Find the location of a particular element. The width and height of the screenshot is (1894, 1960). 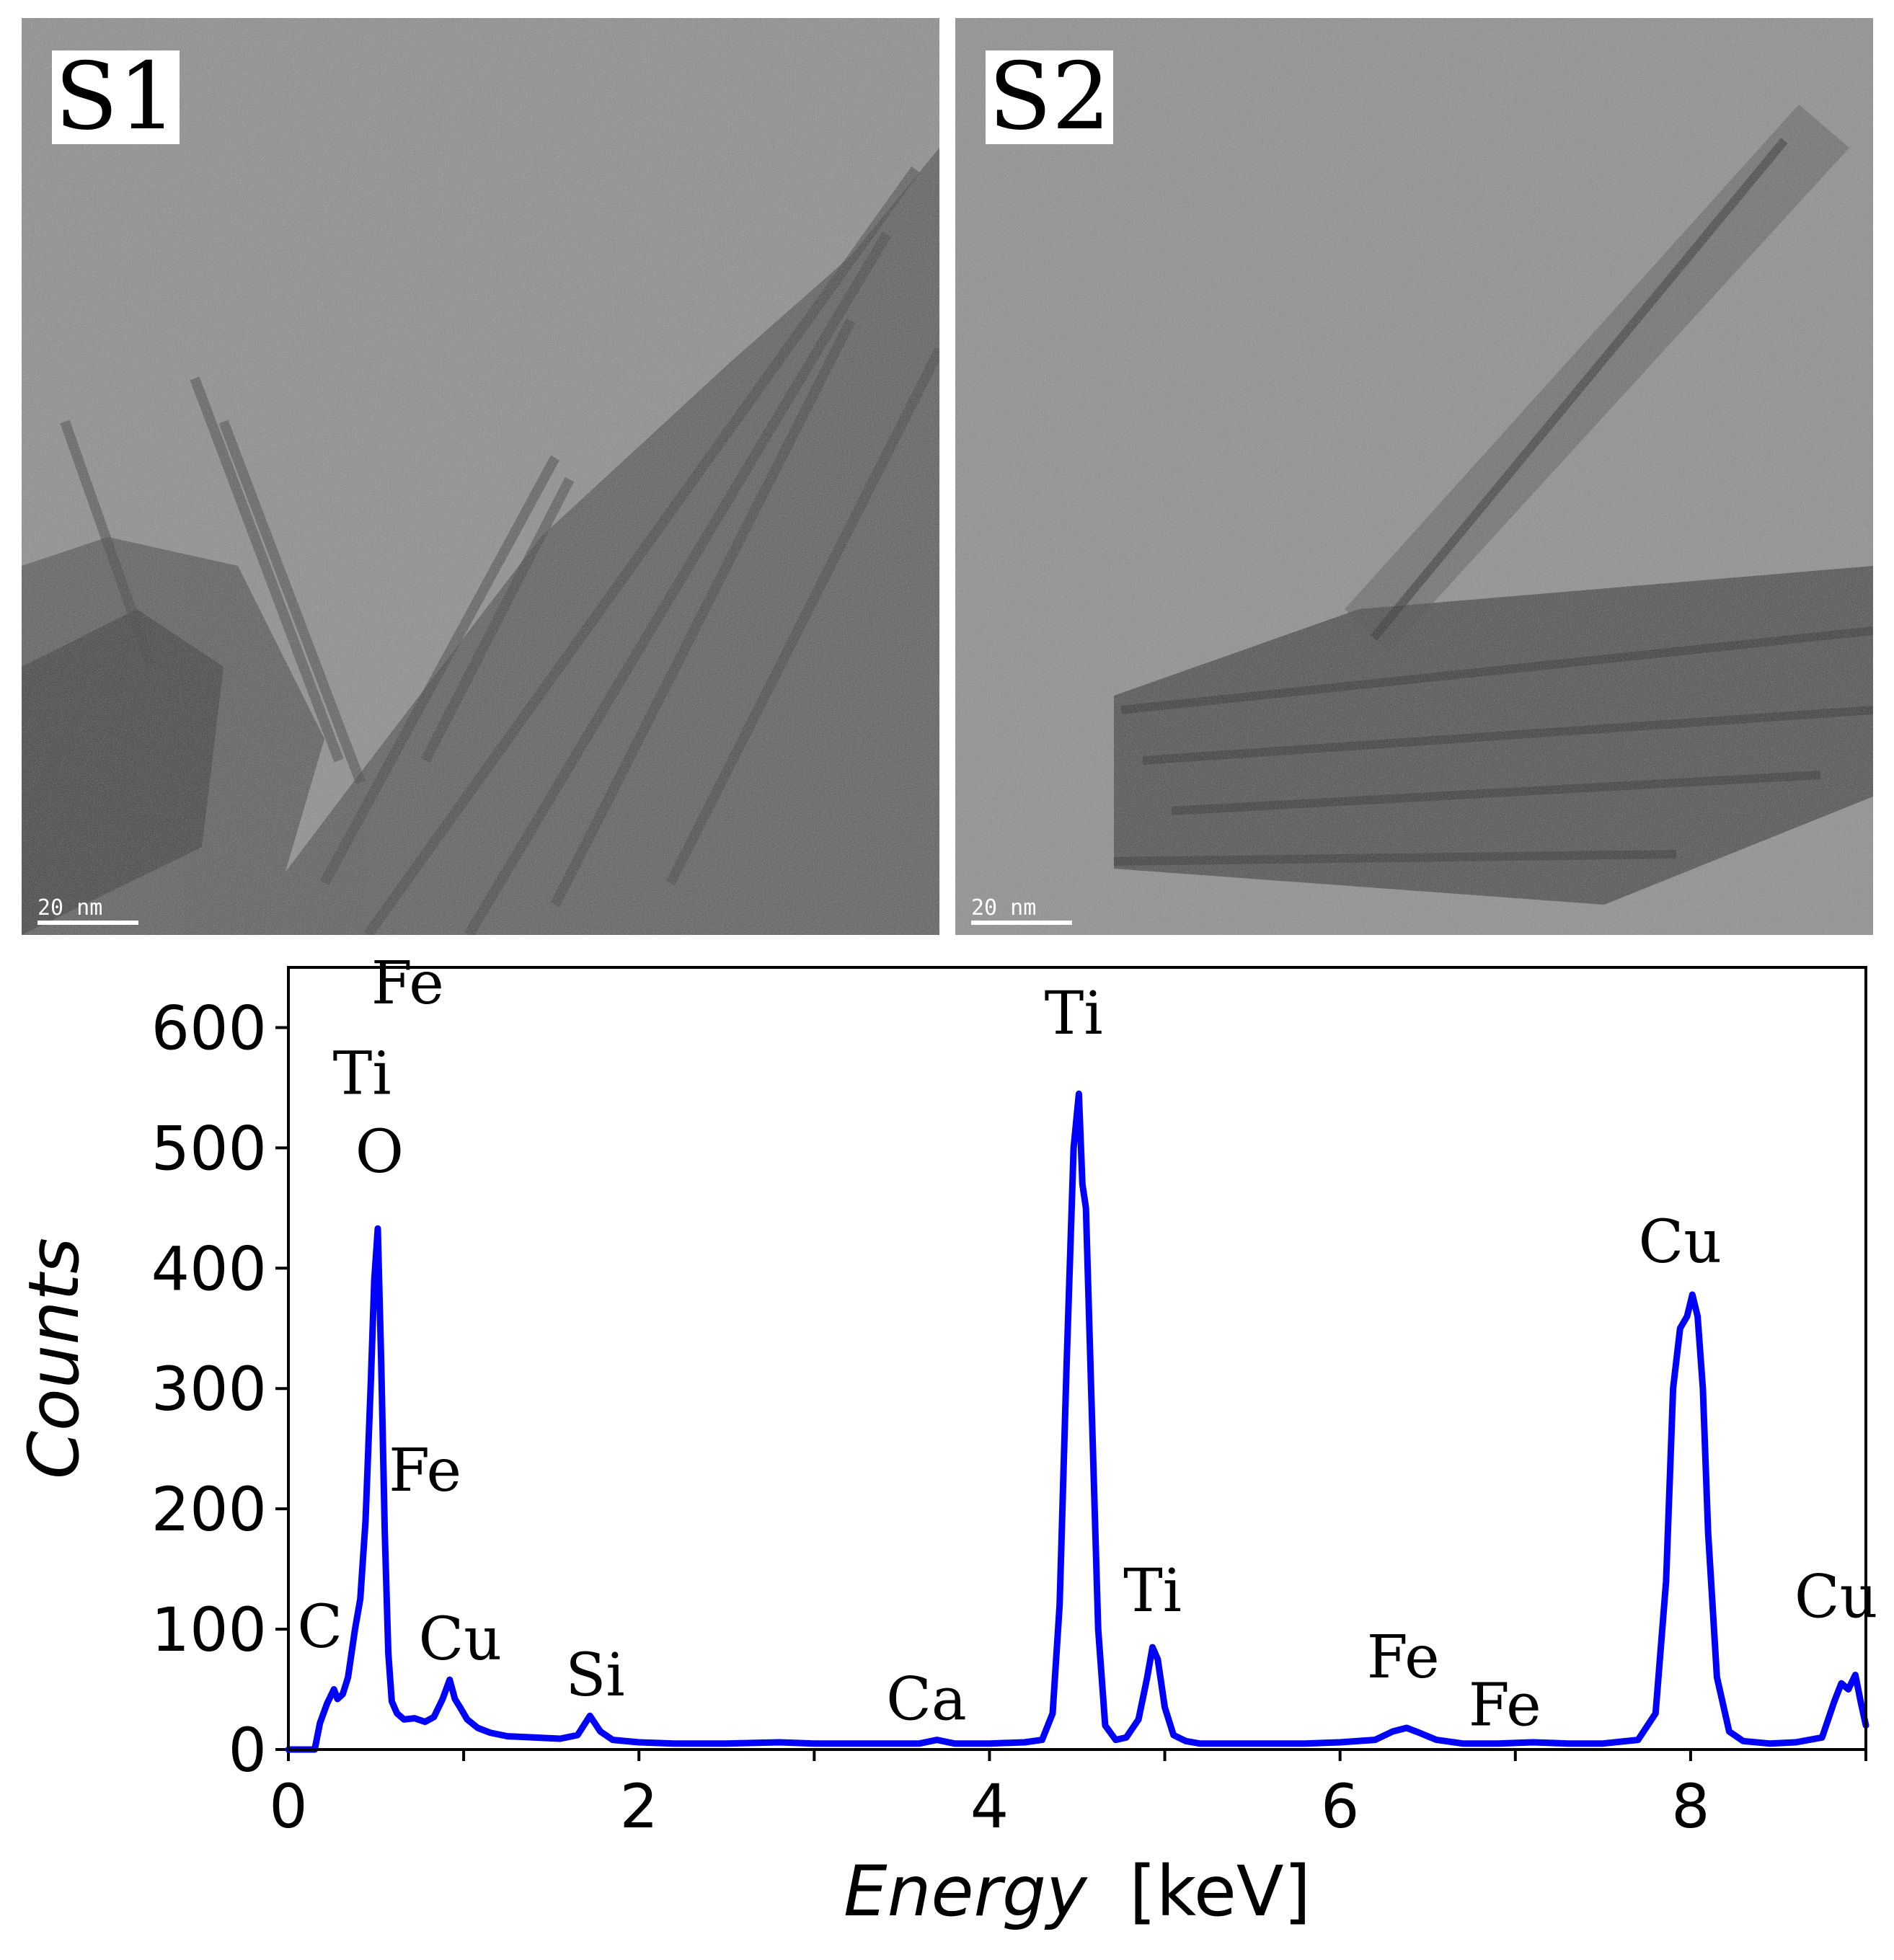

scale-bar-s2: 20 nm is located at coordinates (1021, 911).